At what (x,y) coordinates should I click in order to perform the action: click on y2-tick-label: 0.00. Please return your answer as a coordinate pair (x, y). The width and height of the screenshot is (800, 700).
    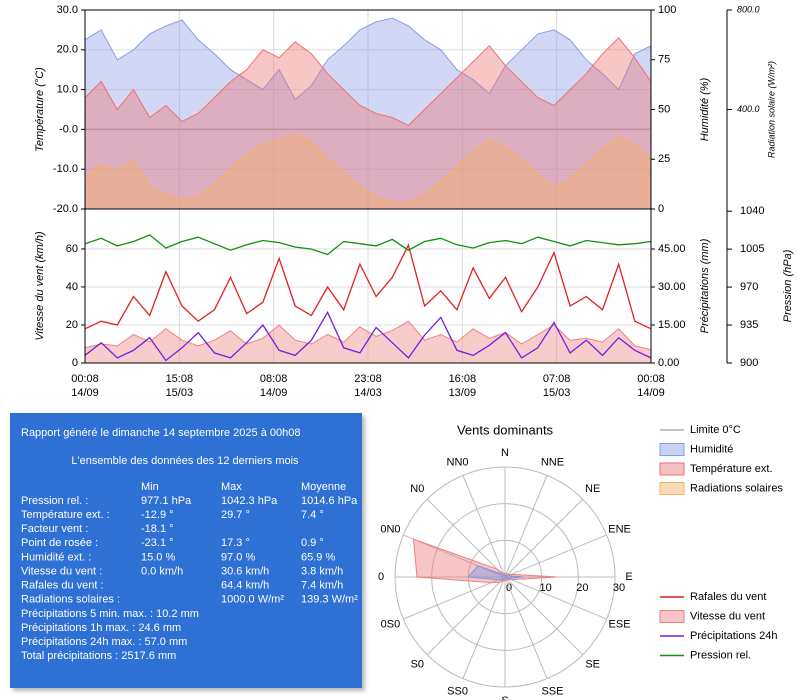
    Looking at the image, I should click on (668, 363).